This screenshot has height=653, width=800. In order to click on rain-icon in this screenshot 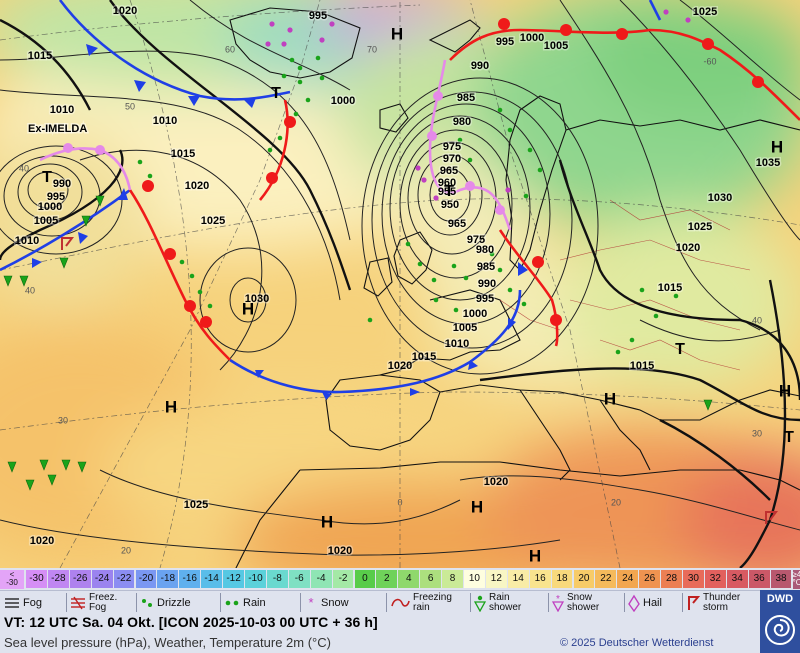, I will do `click(232, 603)`.